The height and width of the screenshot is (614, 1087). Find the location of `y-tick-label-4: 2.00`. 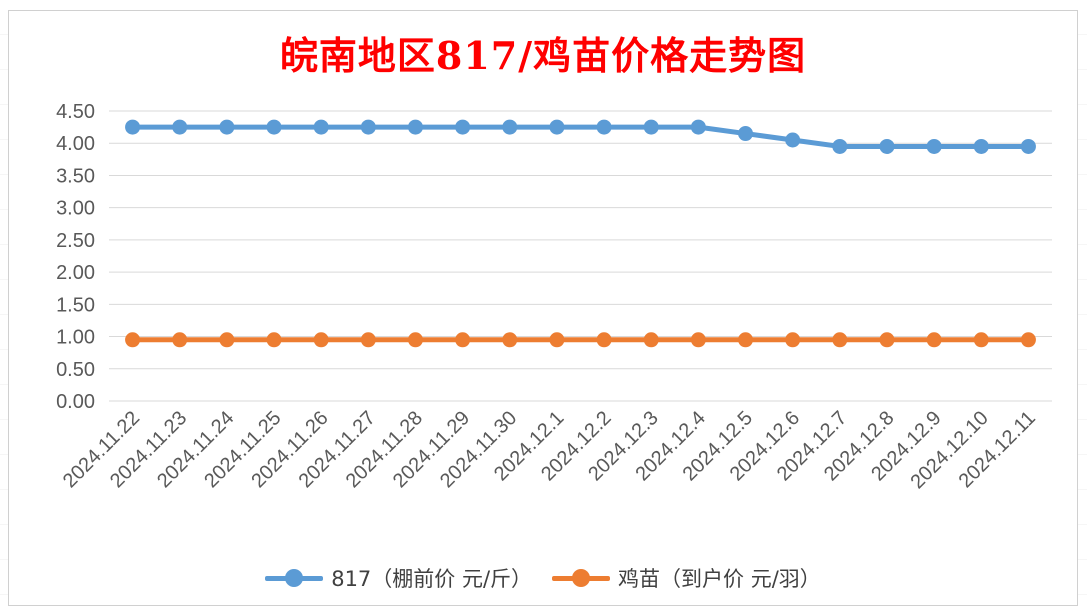

y-tick-label-4: 2.00 is located at coordinates (75, 273).